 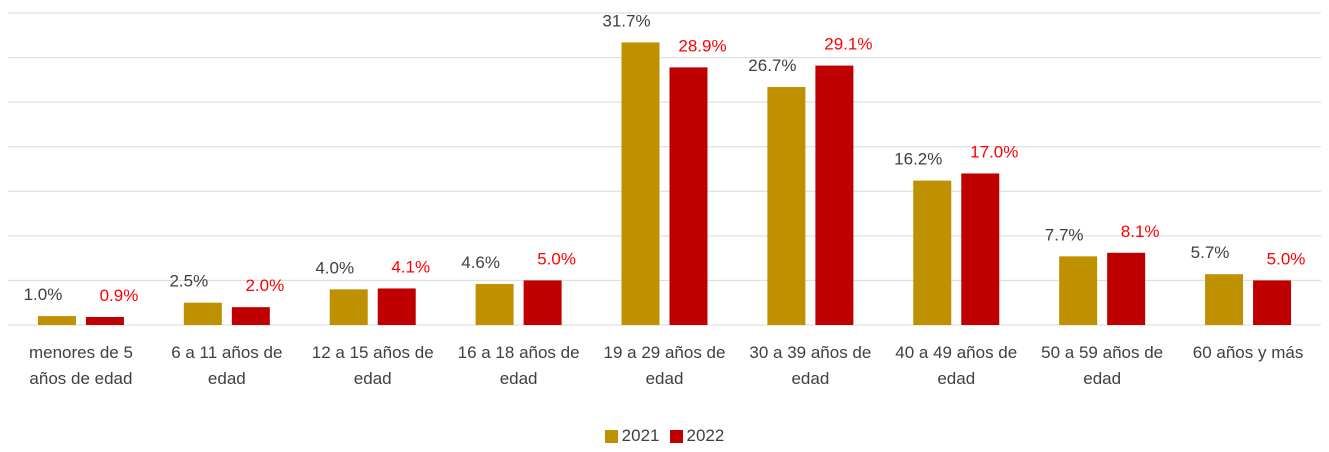 I want to click on data-label: 8.1%, so click(x=1140, y=231).